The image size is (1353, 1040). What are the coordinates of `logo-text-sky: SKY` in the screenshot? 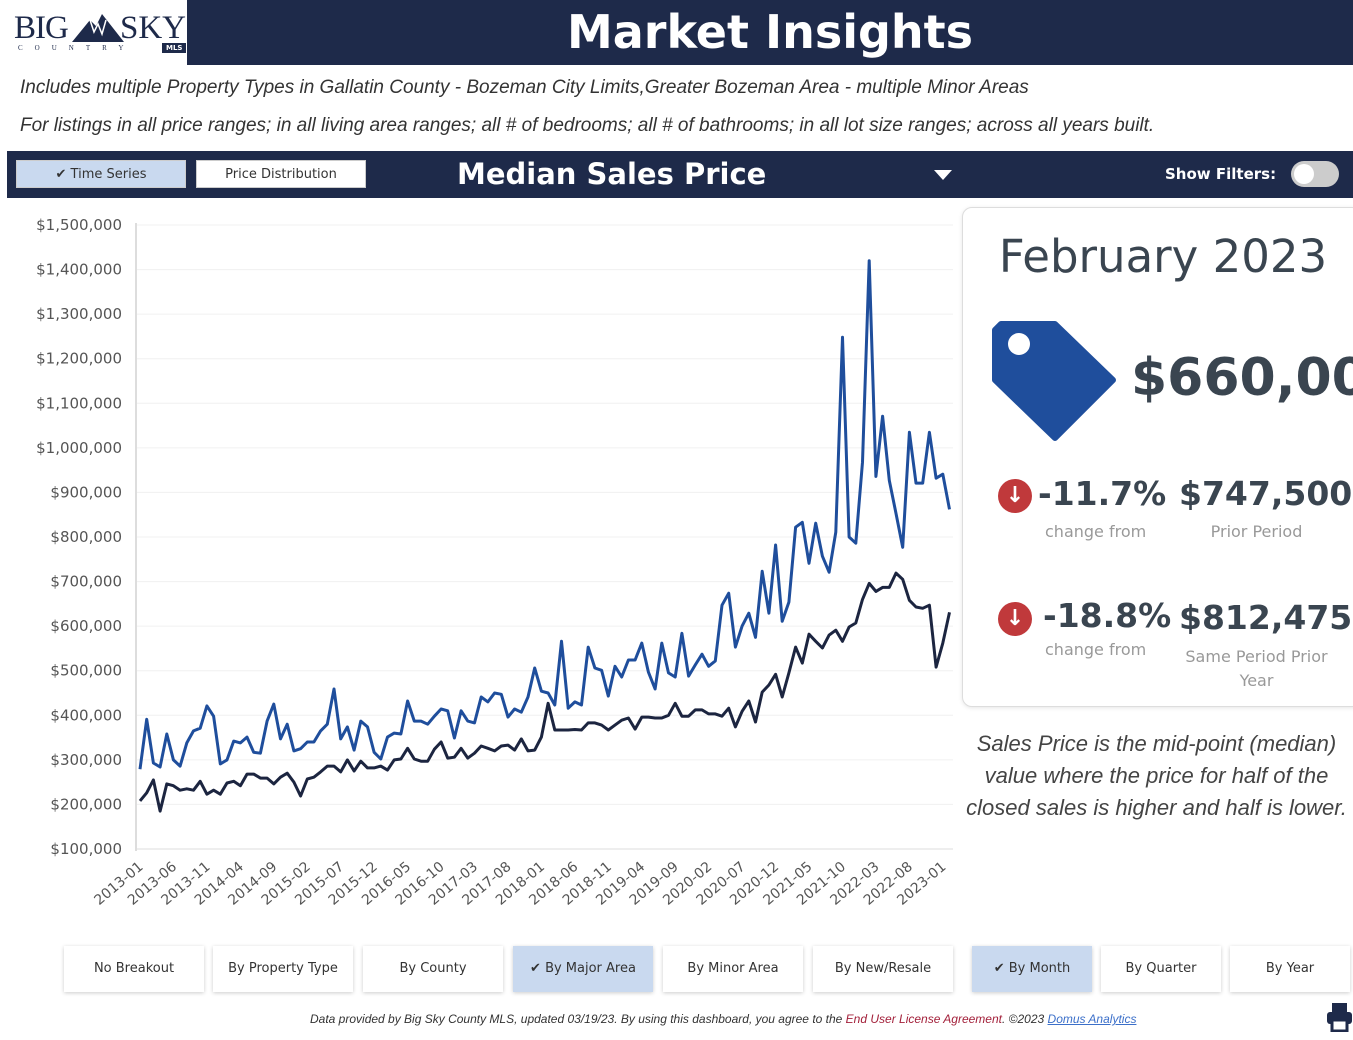 It's located at (153, 28).